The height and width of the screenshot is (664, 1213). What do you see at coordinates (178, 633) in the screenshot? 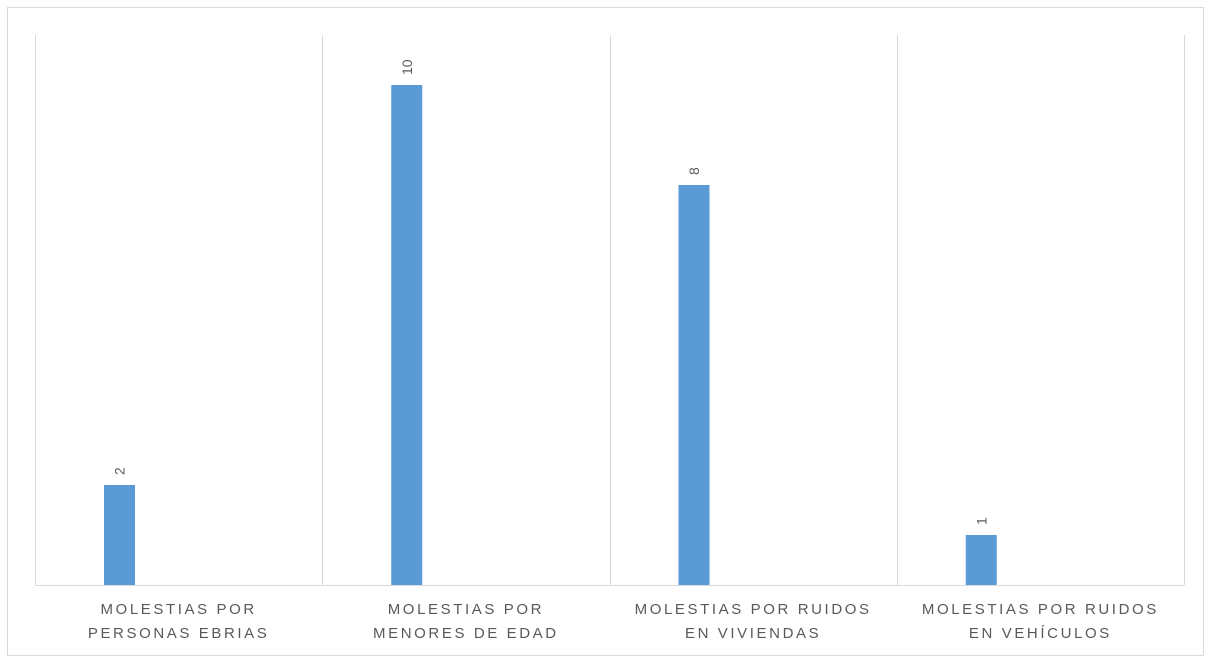
I see `category-label-line: PERSONAS EBRIAS` at bounding box center [178, 633].